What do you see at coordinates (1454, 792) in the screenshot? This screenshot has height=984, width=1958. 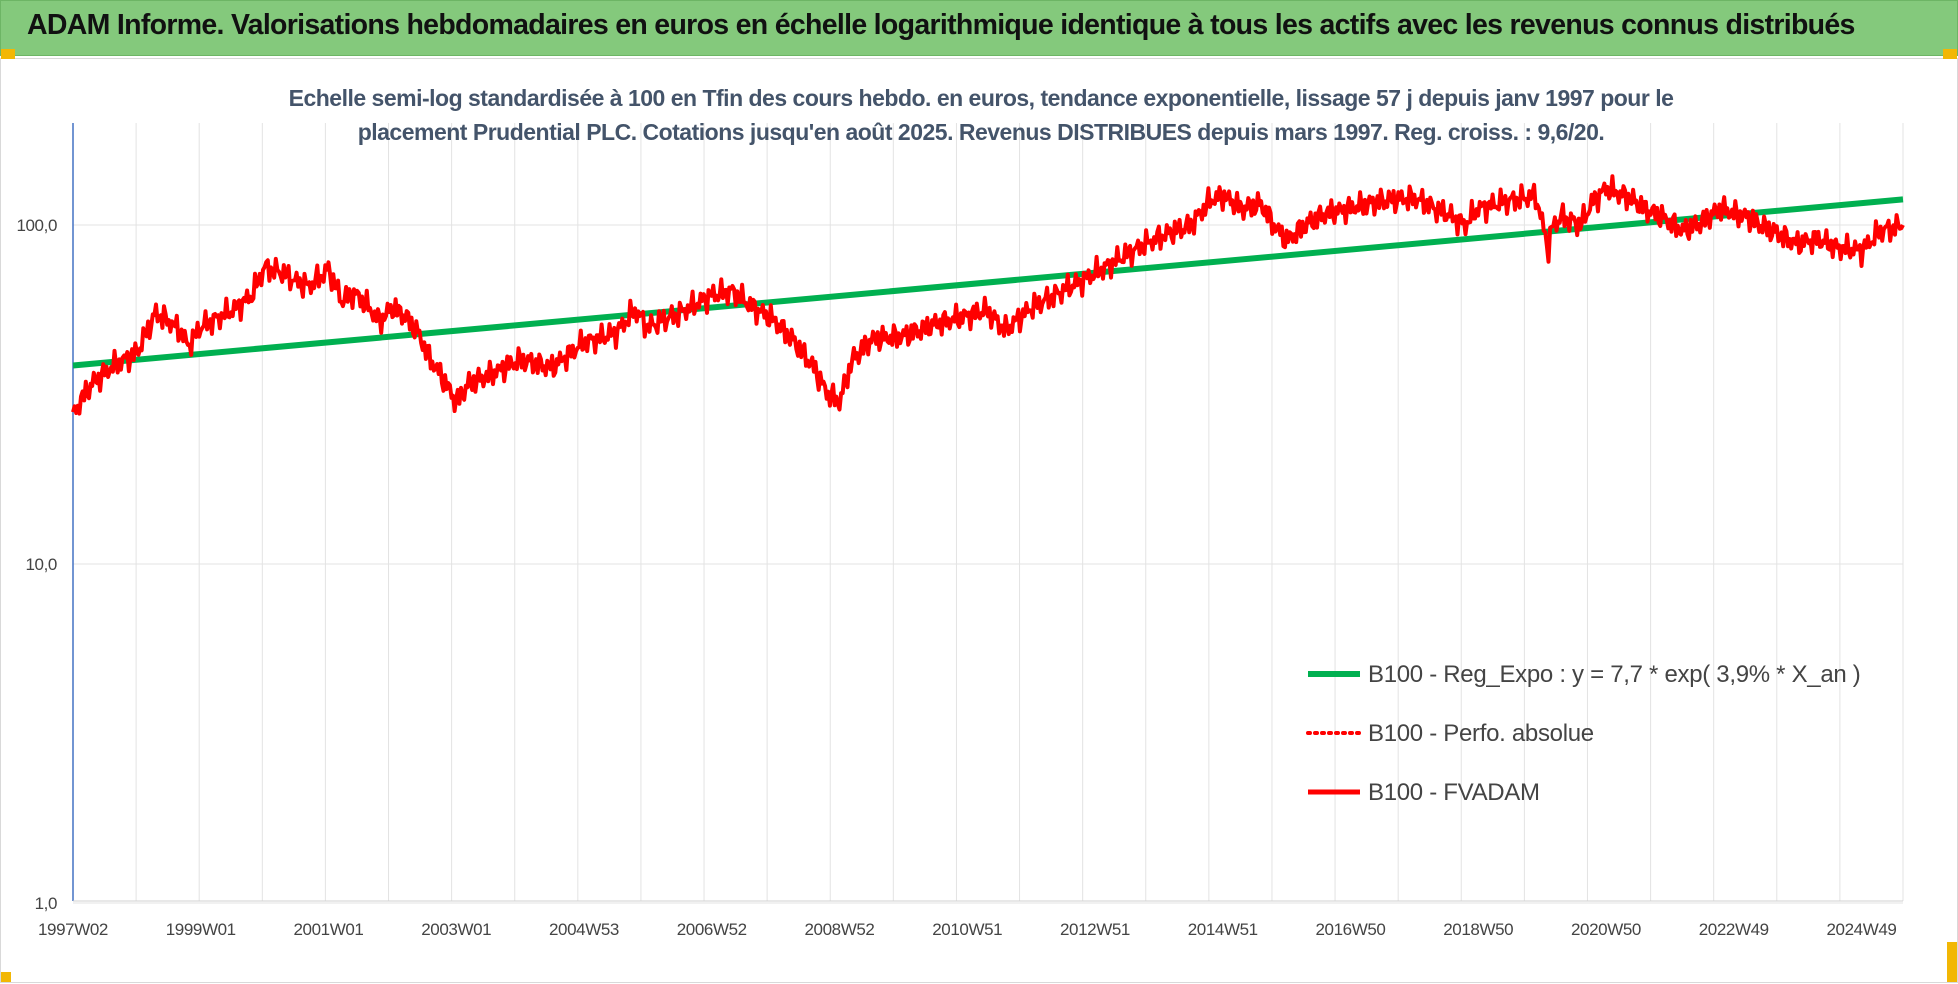 I see `legend-label-fvadam: B100 - FVADAM` at bounding box center [1454, 792].